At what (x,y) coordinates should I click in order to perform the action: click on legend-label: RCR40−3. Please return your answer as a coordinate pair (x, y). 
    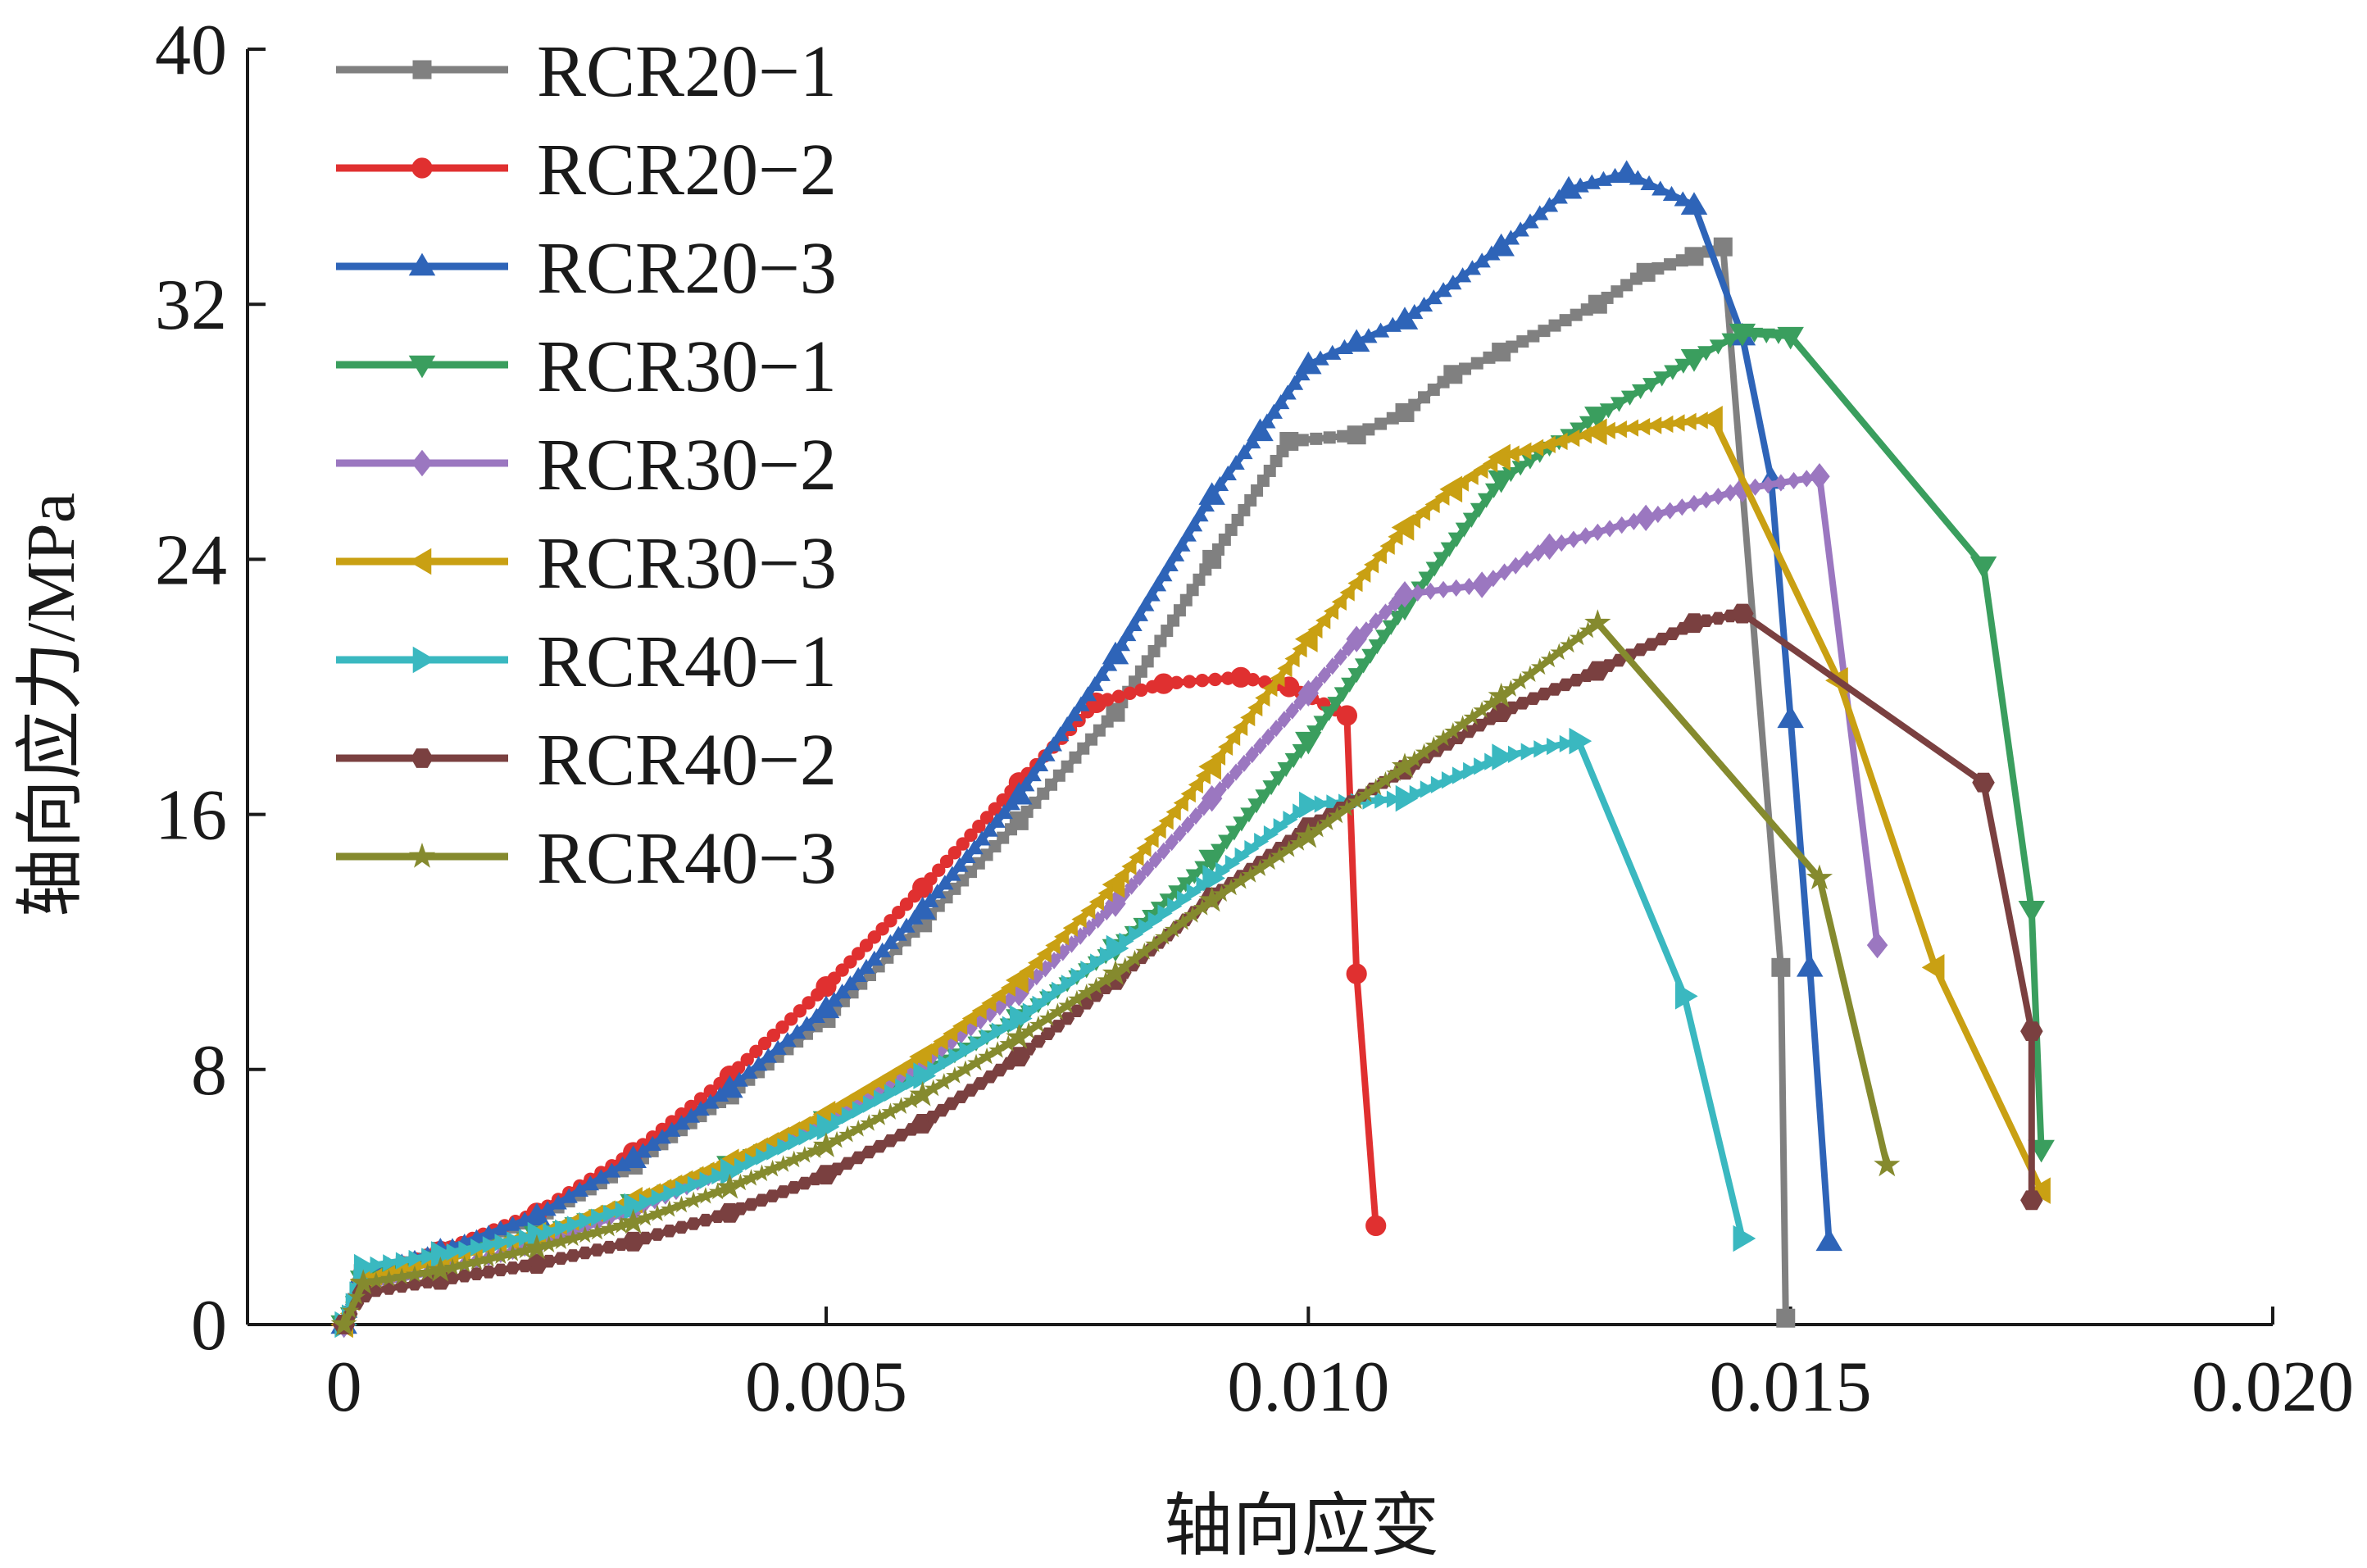
    Looking at the image, I should click on (687, 858).